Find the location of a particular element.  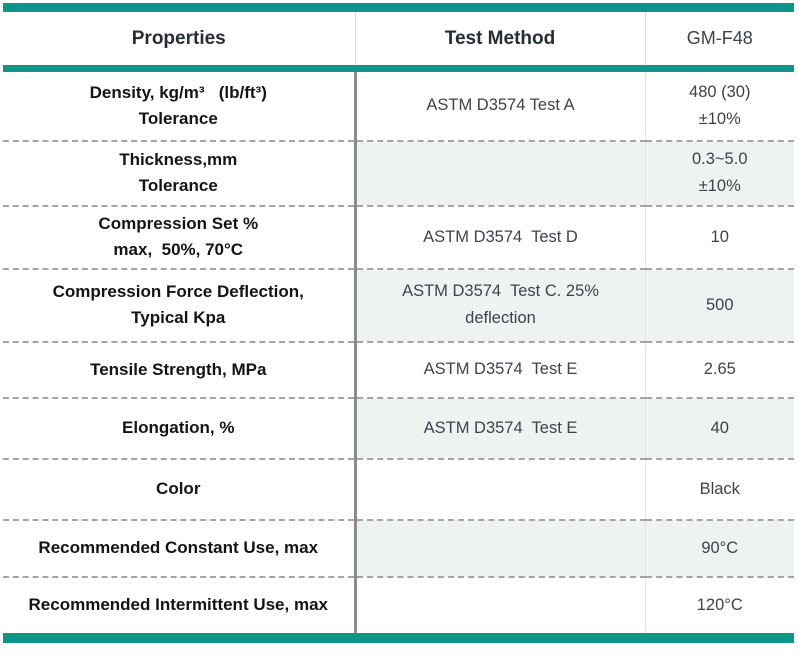

value-cell: 480 (30) ±10% is located at coordinates (719, 104).